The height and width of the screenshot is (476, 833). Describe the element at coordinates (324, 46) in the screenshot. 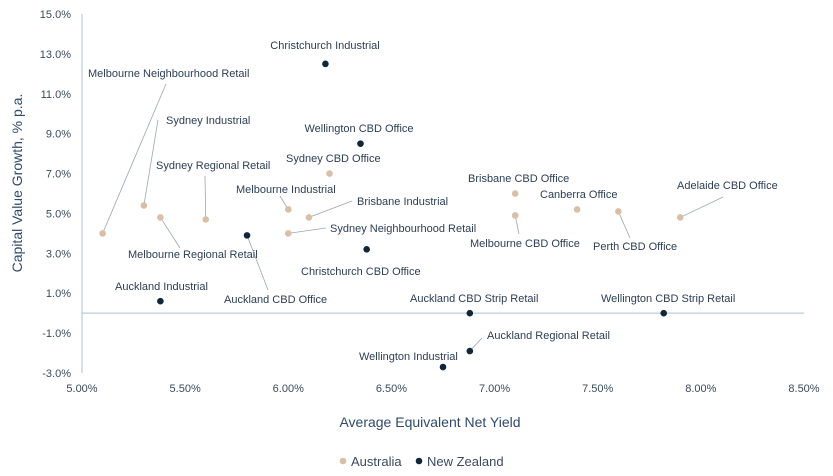

I see `label-christchurch-industrial: Christchurch Industrial` at that location.